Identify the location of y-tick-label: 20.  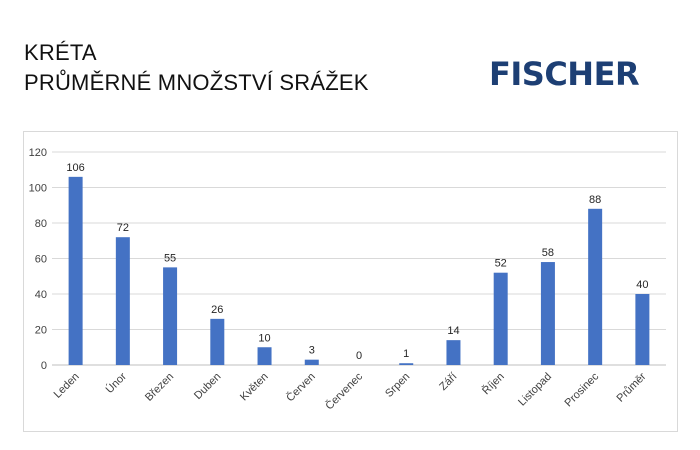
(41, 331).